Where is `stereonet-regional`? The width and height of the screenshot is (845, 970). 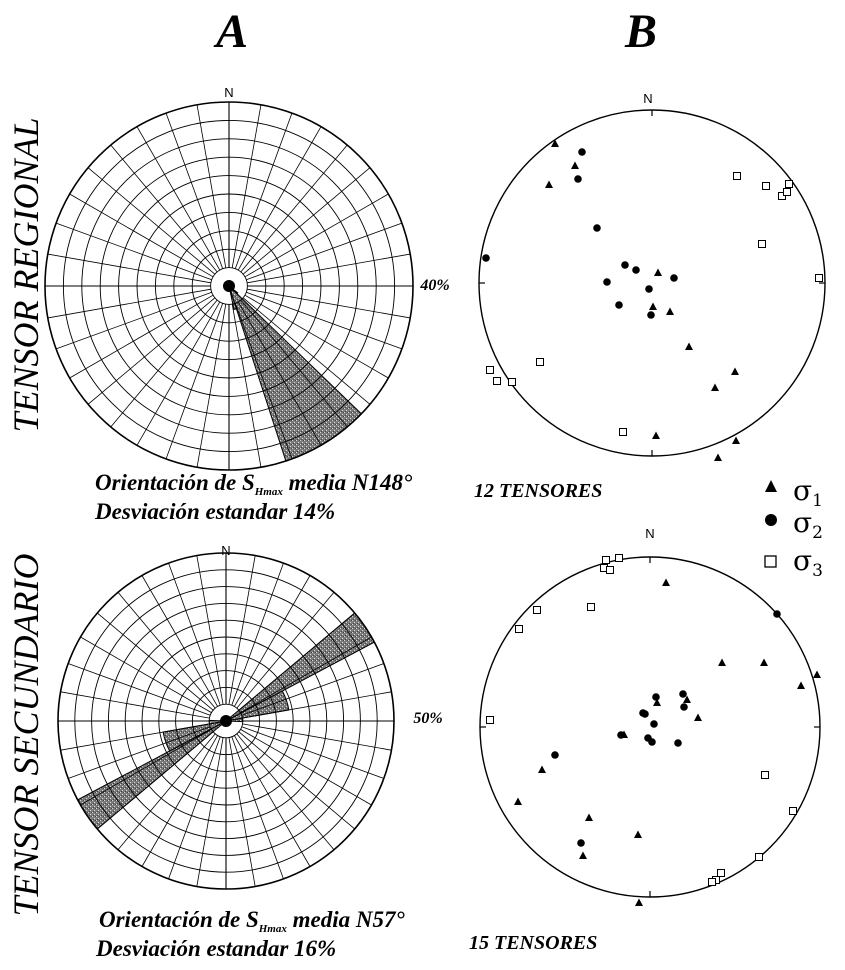
stereonet-regional is located at coordinates (652, 285).